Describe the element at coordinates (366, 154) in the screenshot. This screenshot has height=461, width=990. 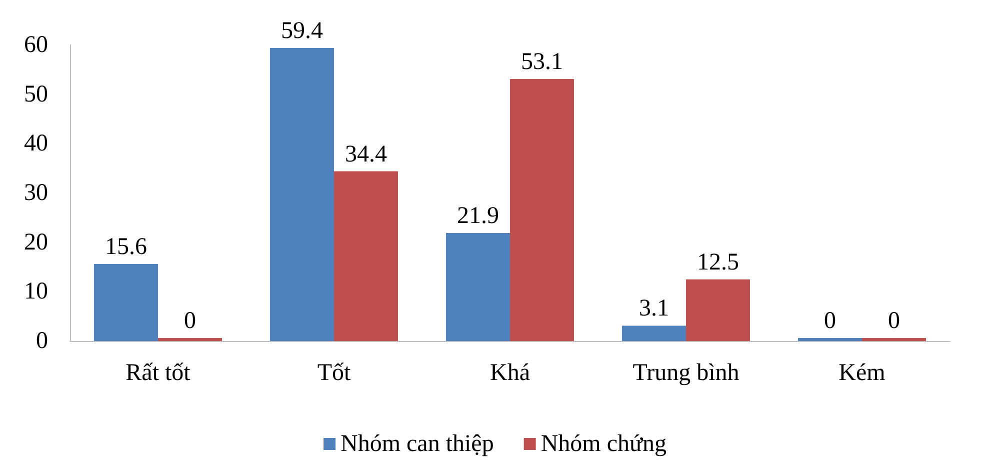
I see `data-label: 34.4` at that location.